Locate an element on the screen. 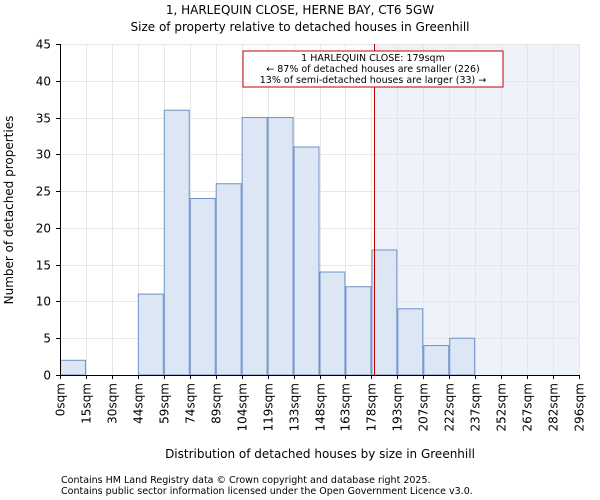  chart-title-line1: 1, HARLEQUIN CLOSE, HERNE BAY, CT6 5GW is located at coordinates (300, 10).